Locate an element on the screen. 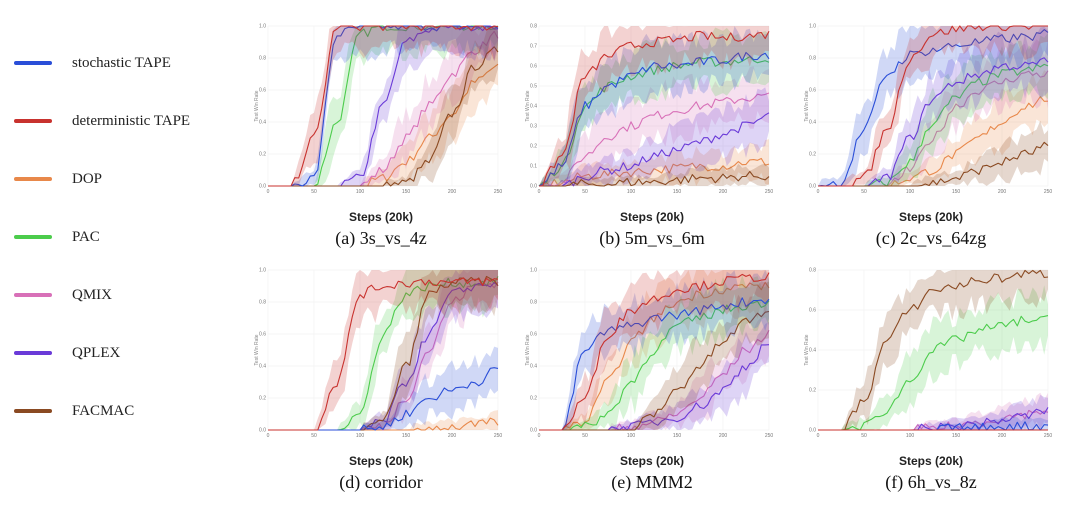 This screenshot has width=1080, height=509. subfigure-caption: (f) 6h_vs_8z is located at coordinates (931, 482).